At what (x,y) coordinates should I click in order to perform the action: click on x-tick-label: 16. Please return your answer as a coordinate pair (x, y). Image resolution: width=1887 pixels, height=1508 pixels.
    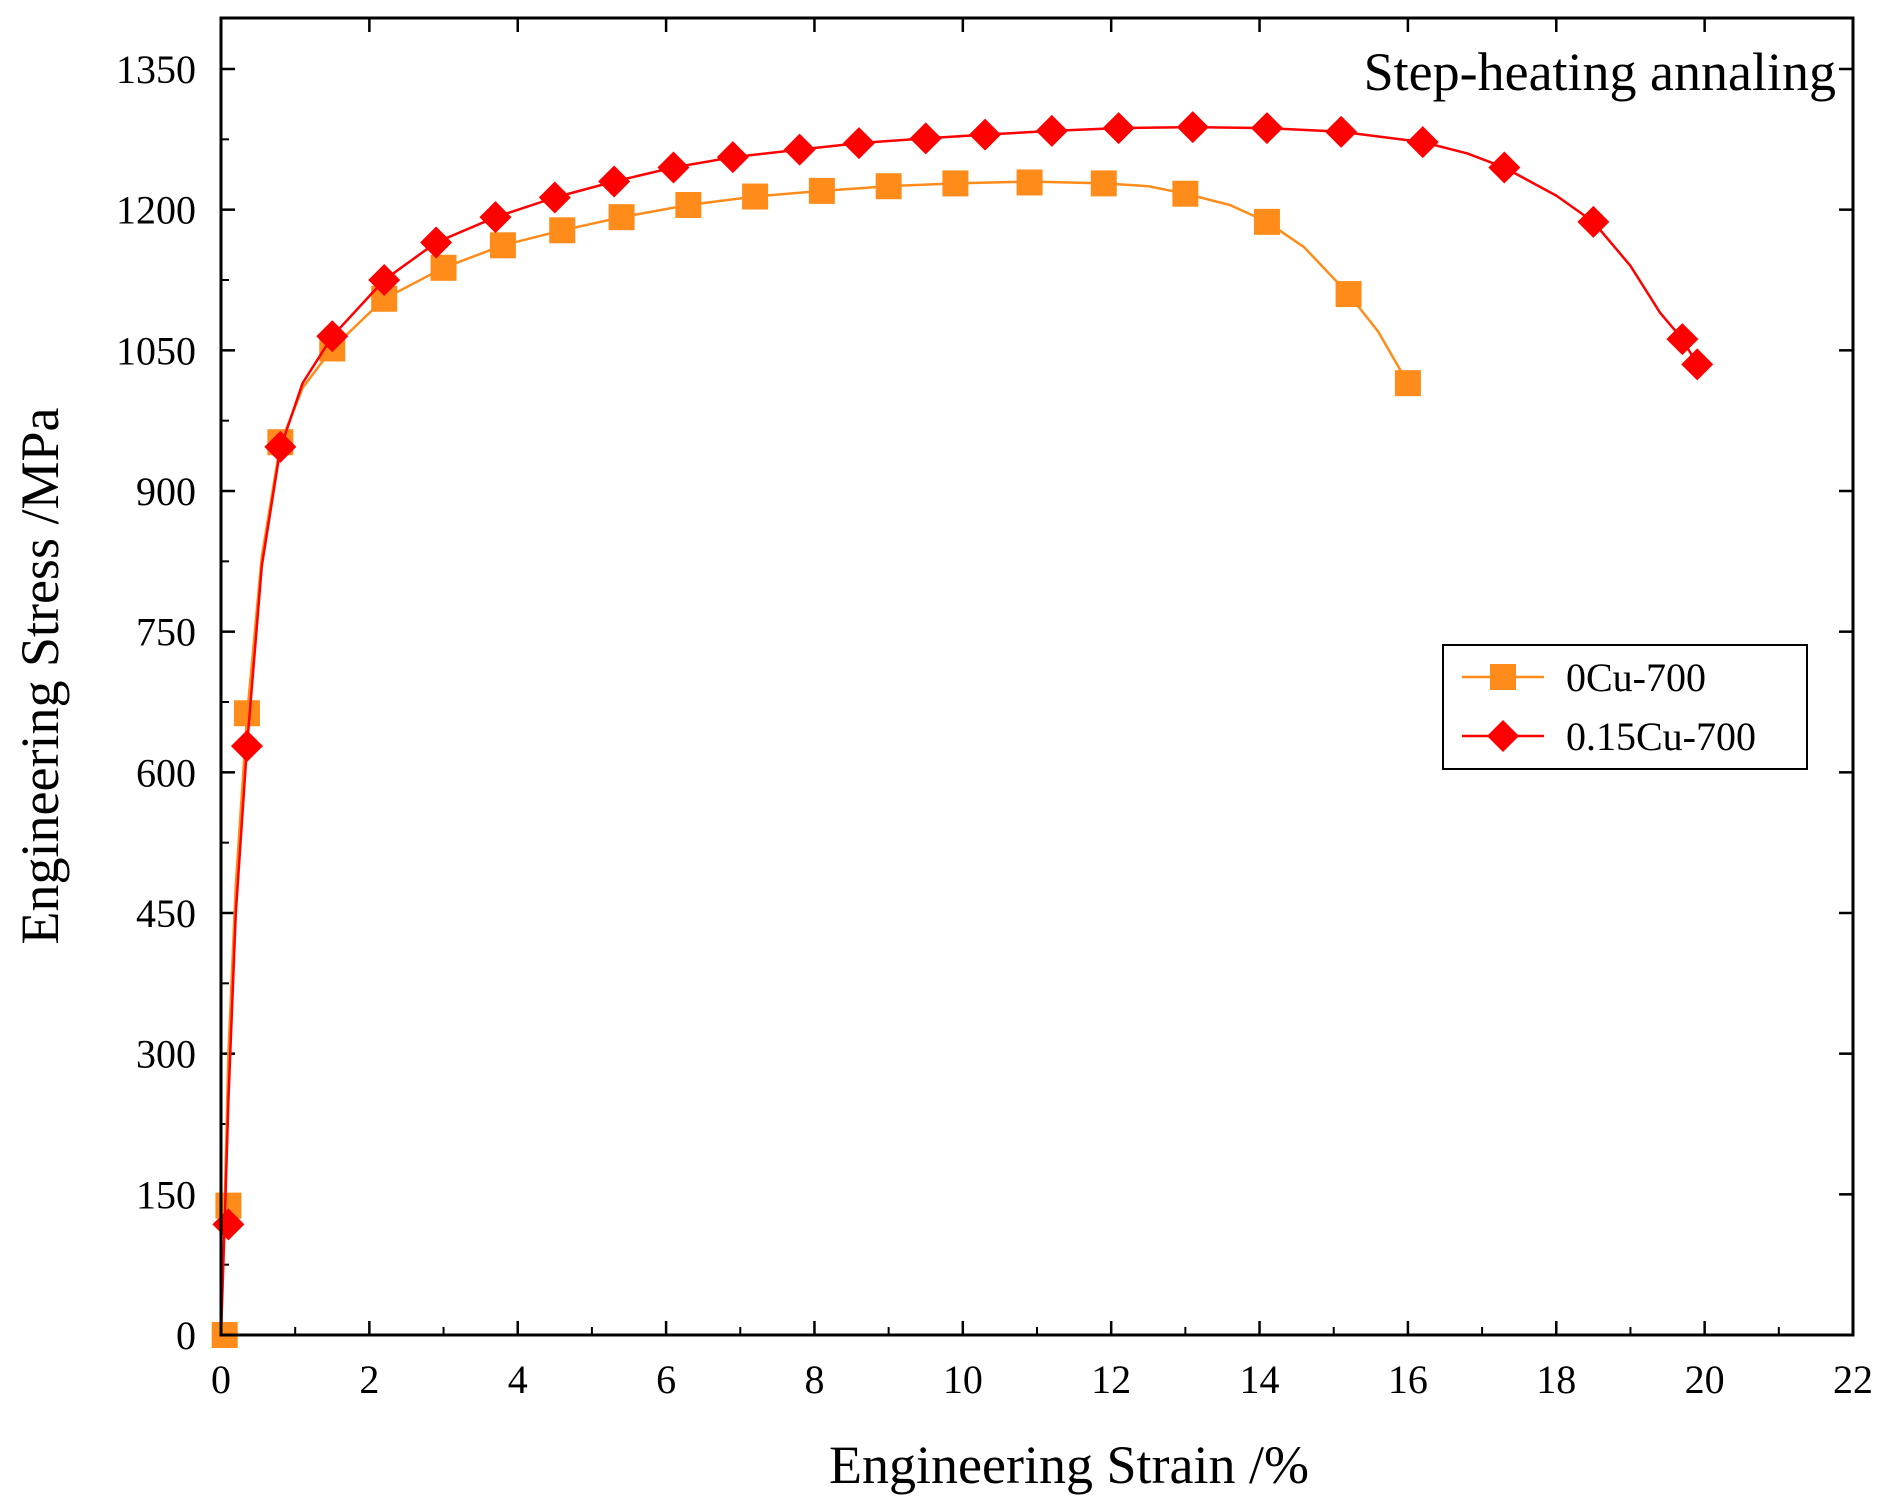
    Looking at the image, I should click on (1408, 1379).